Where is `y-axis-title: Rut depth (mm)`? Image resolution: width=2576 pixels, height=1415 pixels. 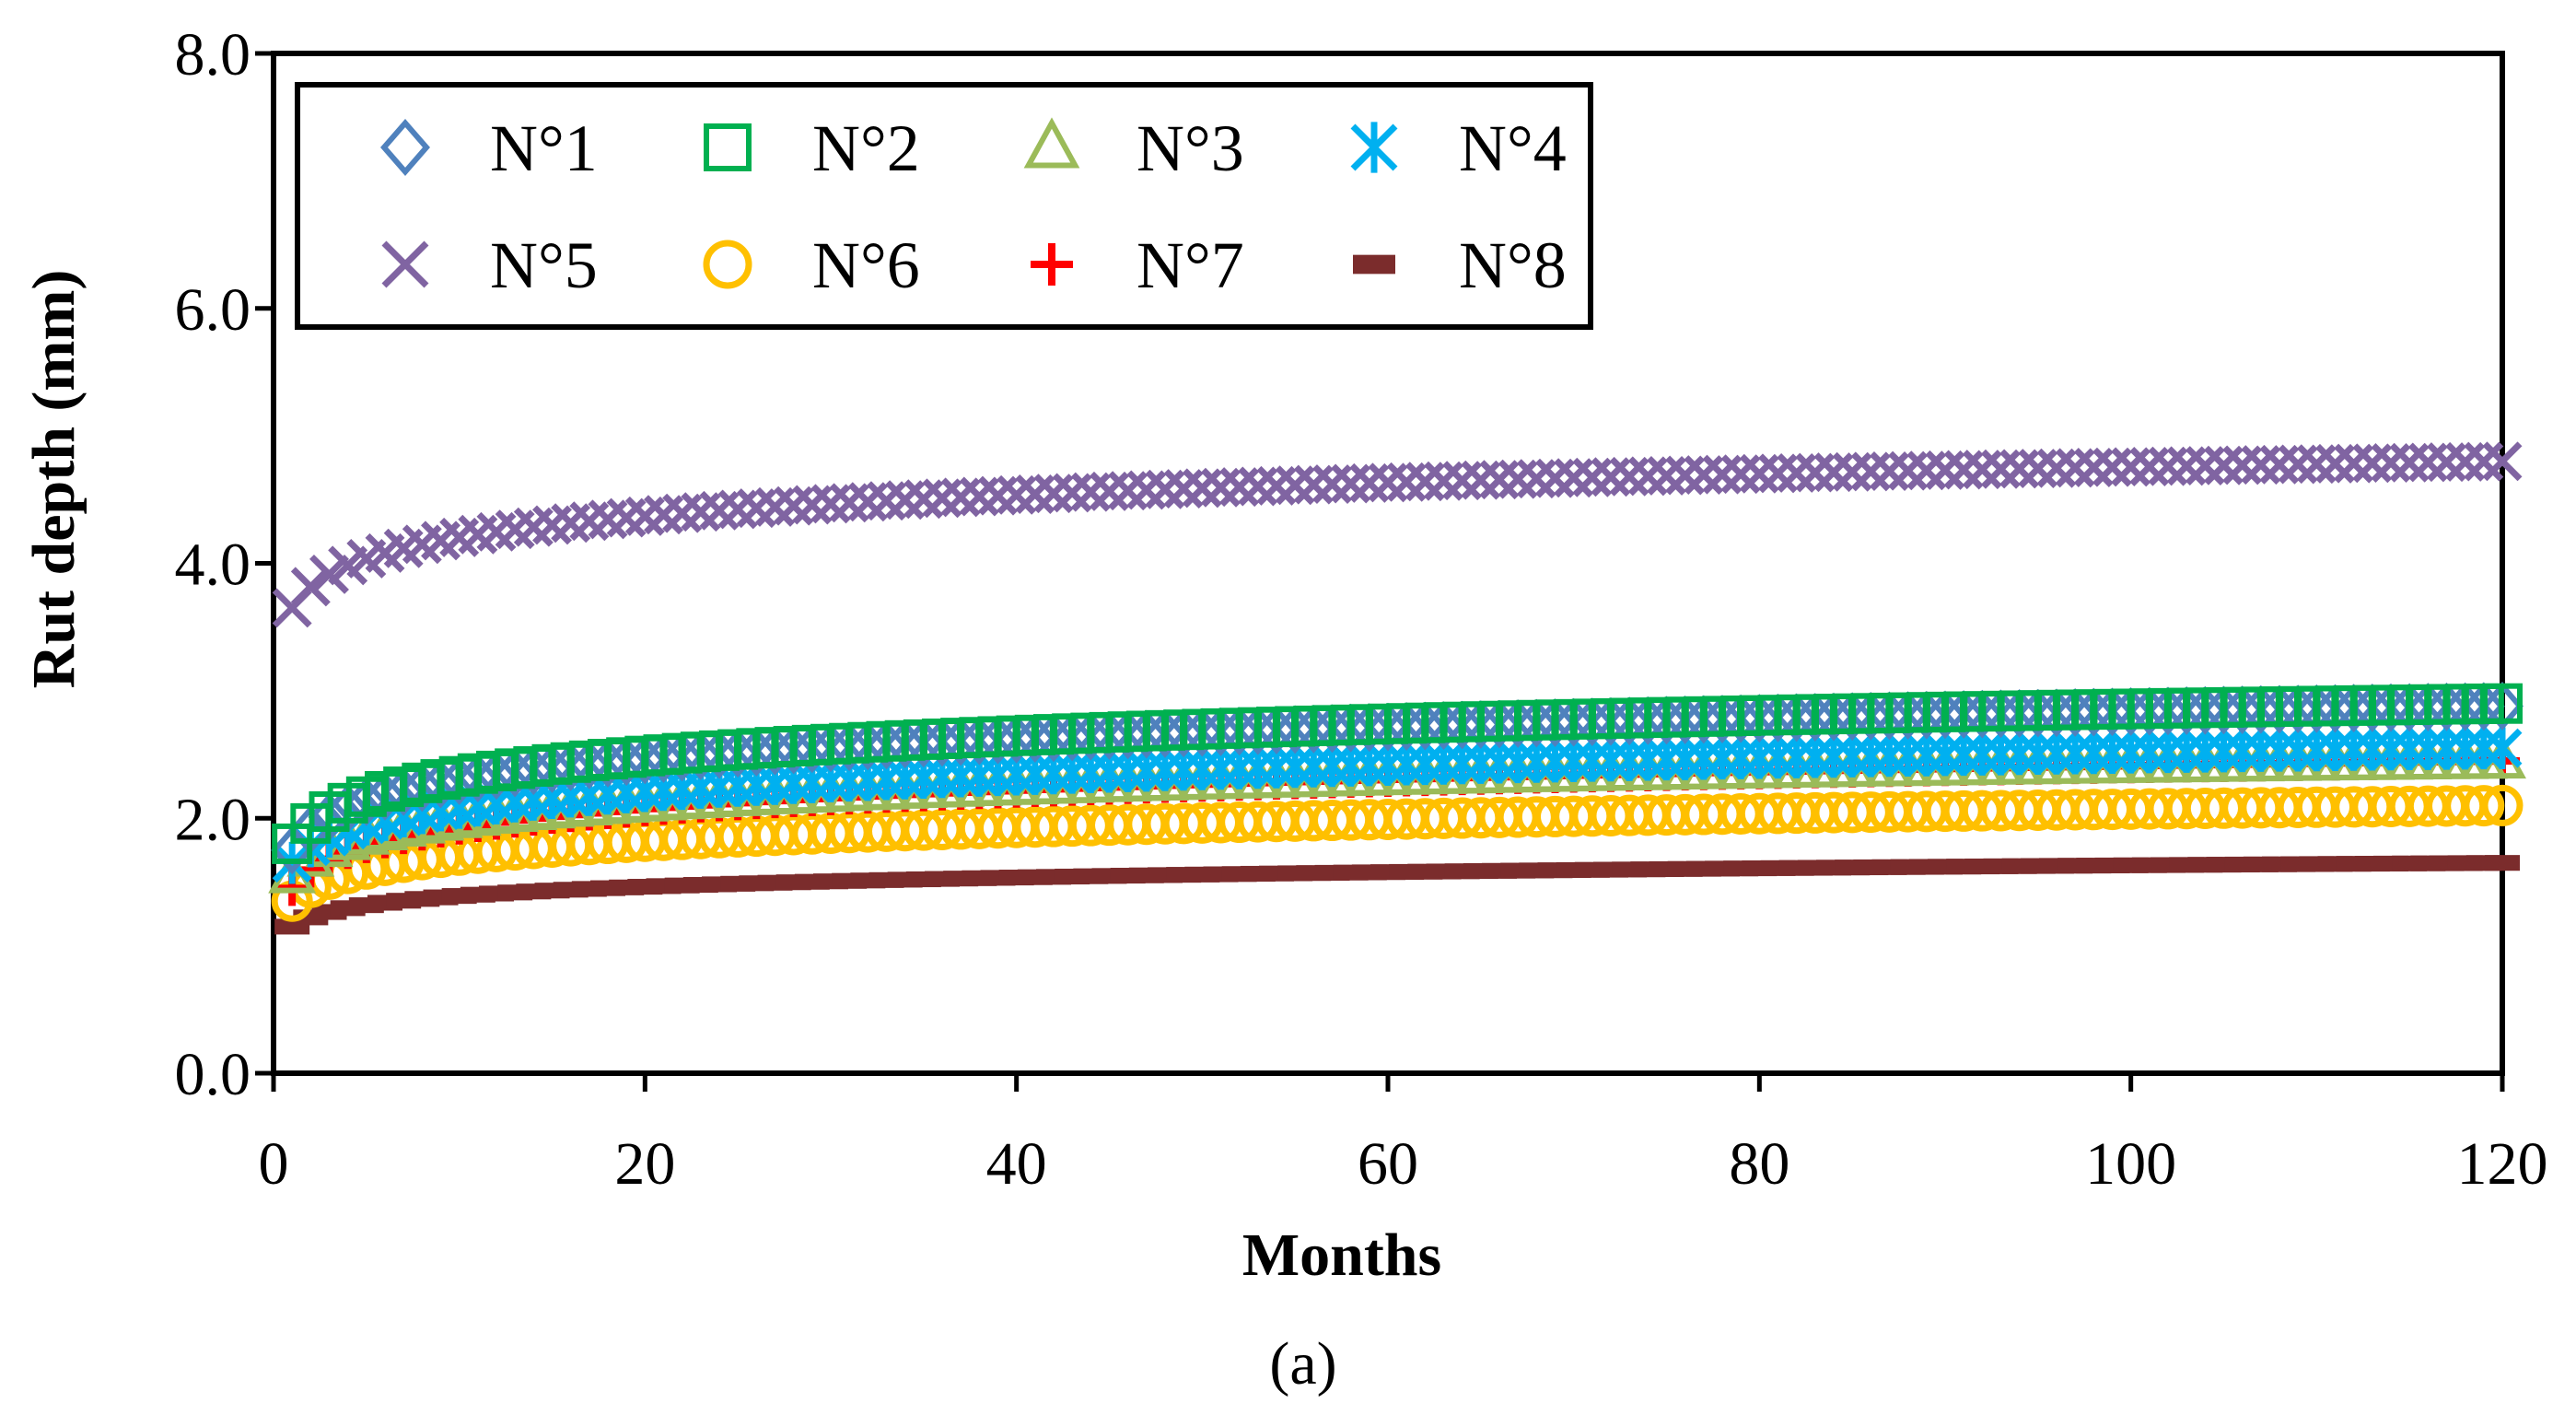
y-axis-title: Rut depth (mm) is located at coordinates (53, 479).